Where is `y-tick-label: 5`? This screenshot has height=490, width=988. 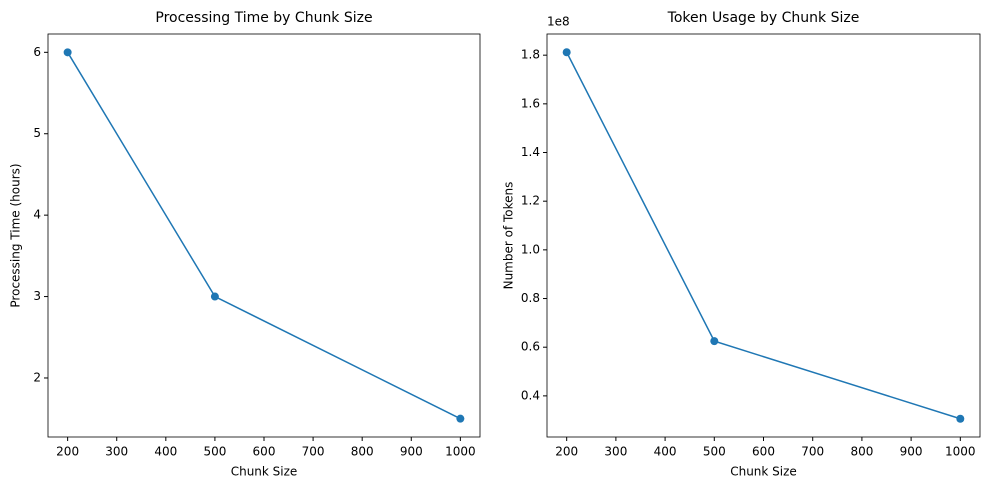
y-tick-label: 5 is located at coordinates (37, 133).